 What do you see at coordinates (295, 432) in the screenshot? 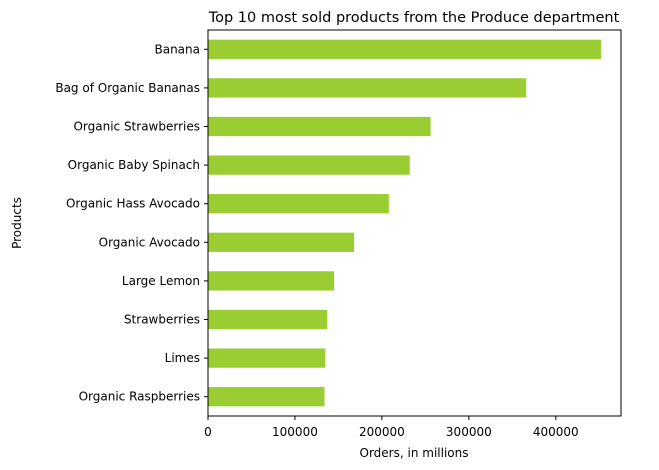
I see `x-tick-label: 100000` at bounding box center [295, 432].